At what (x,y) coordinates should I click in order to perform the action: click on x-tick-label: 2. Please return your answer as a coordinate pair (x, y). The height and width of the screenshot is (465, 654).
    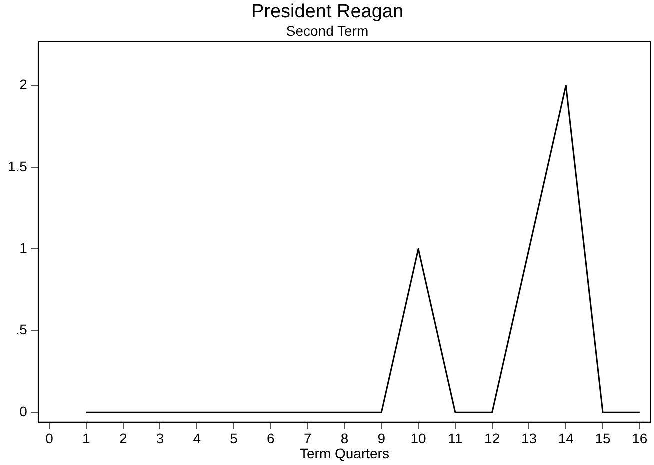
    Looking at the image, I should click on (123, 438).